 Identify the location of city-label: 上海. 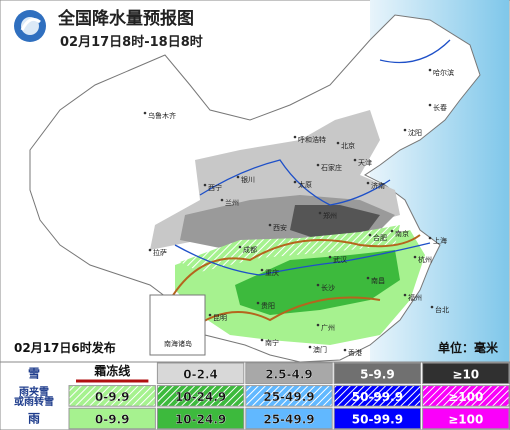
(440, 240).